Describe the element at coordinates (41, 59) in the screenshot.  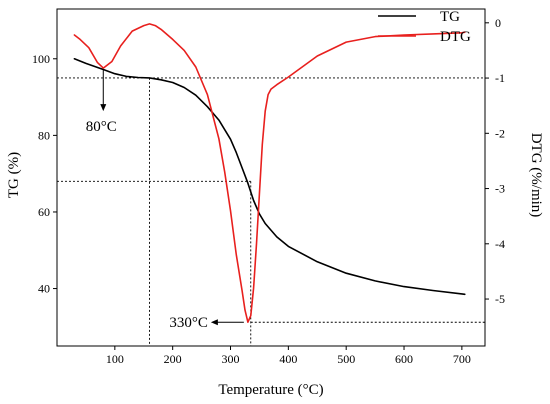
I see `y-left-tick-label: 100` at that location.